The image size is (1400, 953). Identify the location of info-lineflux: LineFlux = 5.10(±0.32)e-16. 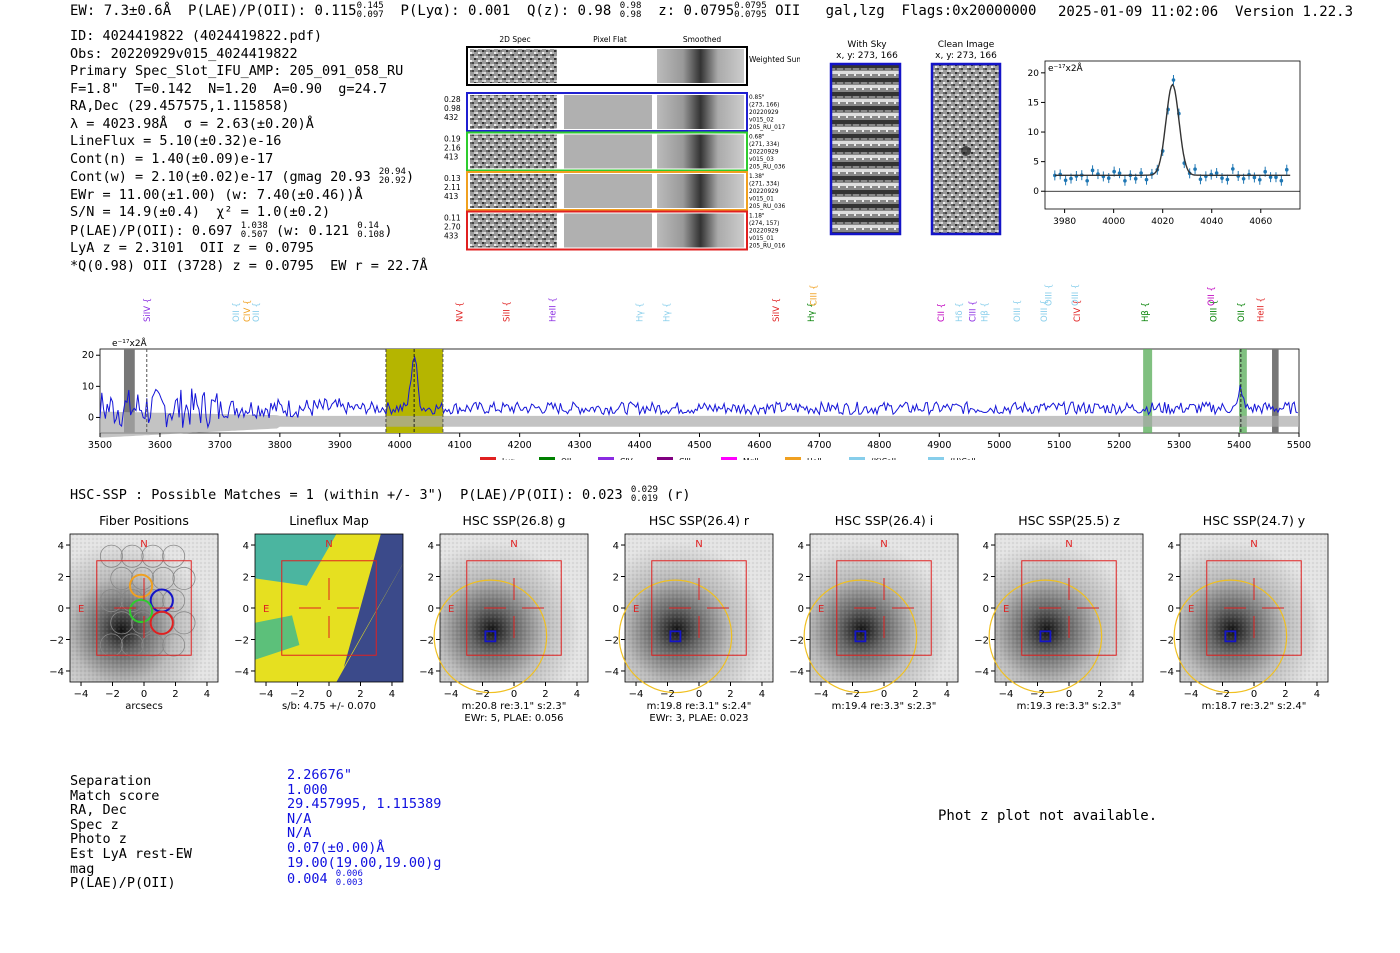
(176, 141).